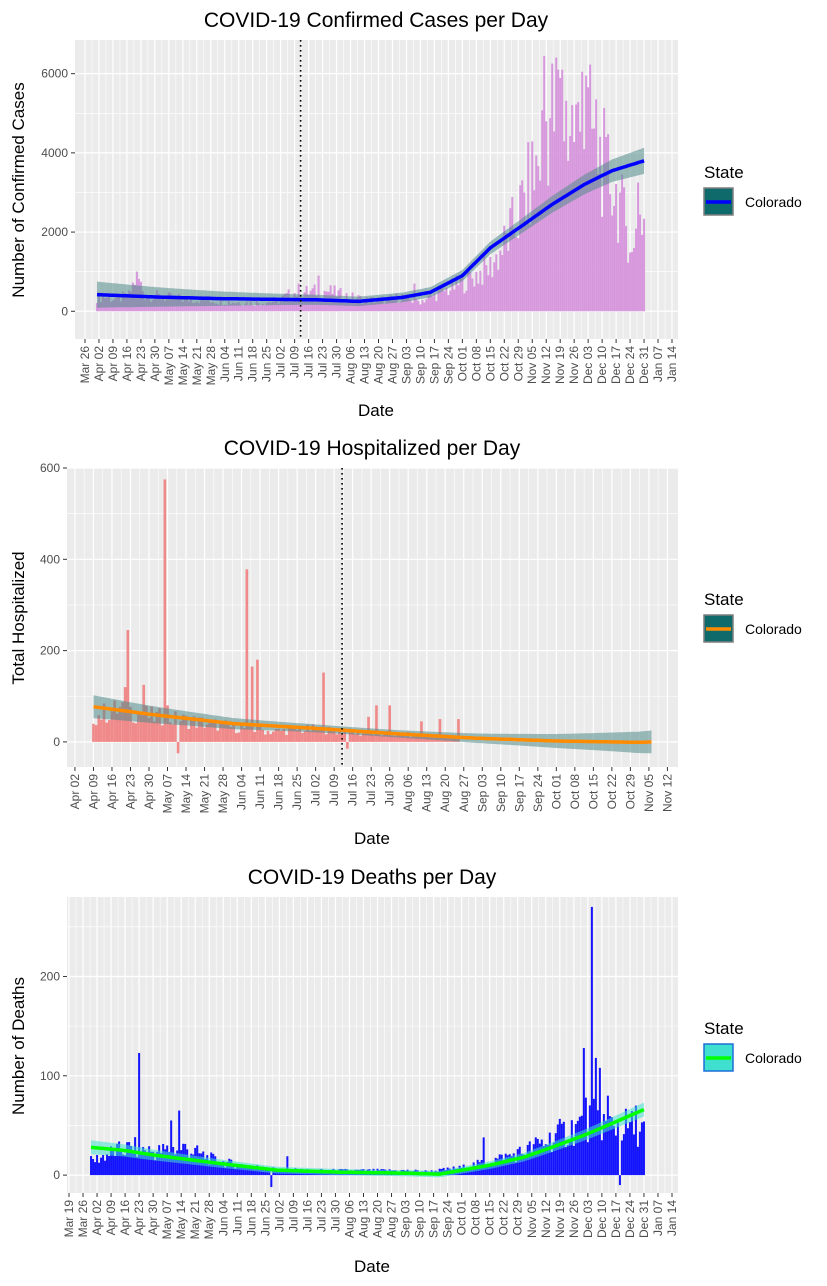 The image size is (827, 1286). Describe the element at coordinates (574, 365) in the screenshot. I see `x-tick-label: Nov 26` at that location.